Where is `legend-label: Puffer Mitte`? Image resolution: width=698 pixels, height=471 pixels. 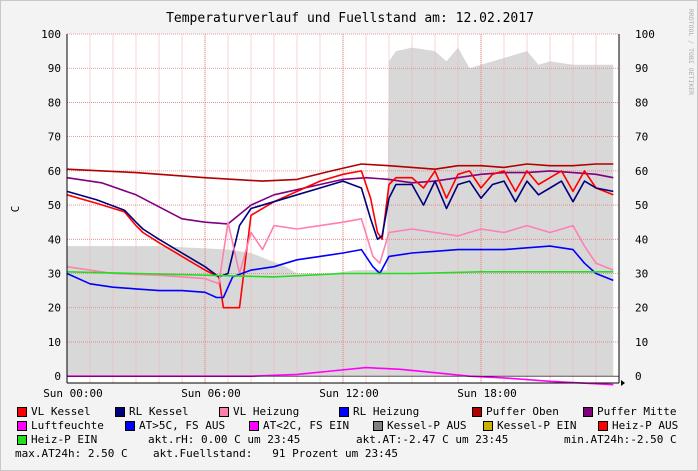 legend-label: Puffer Mitte is located at coordinates (637, 411).